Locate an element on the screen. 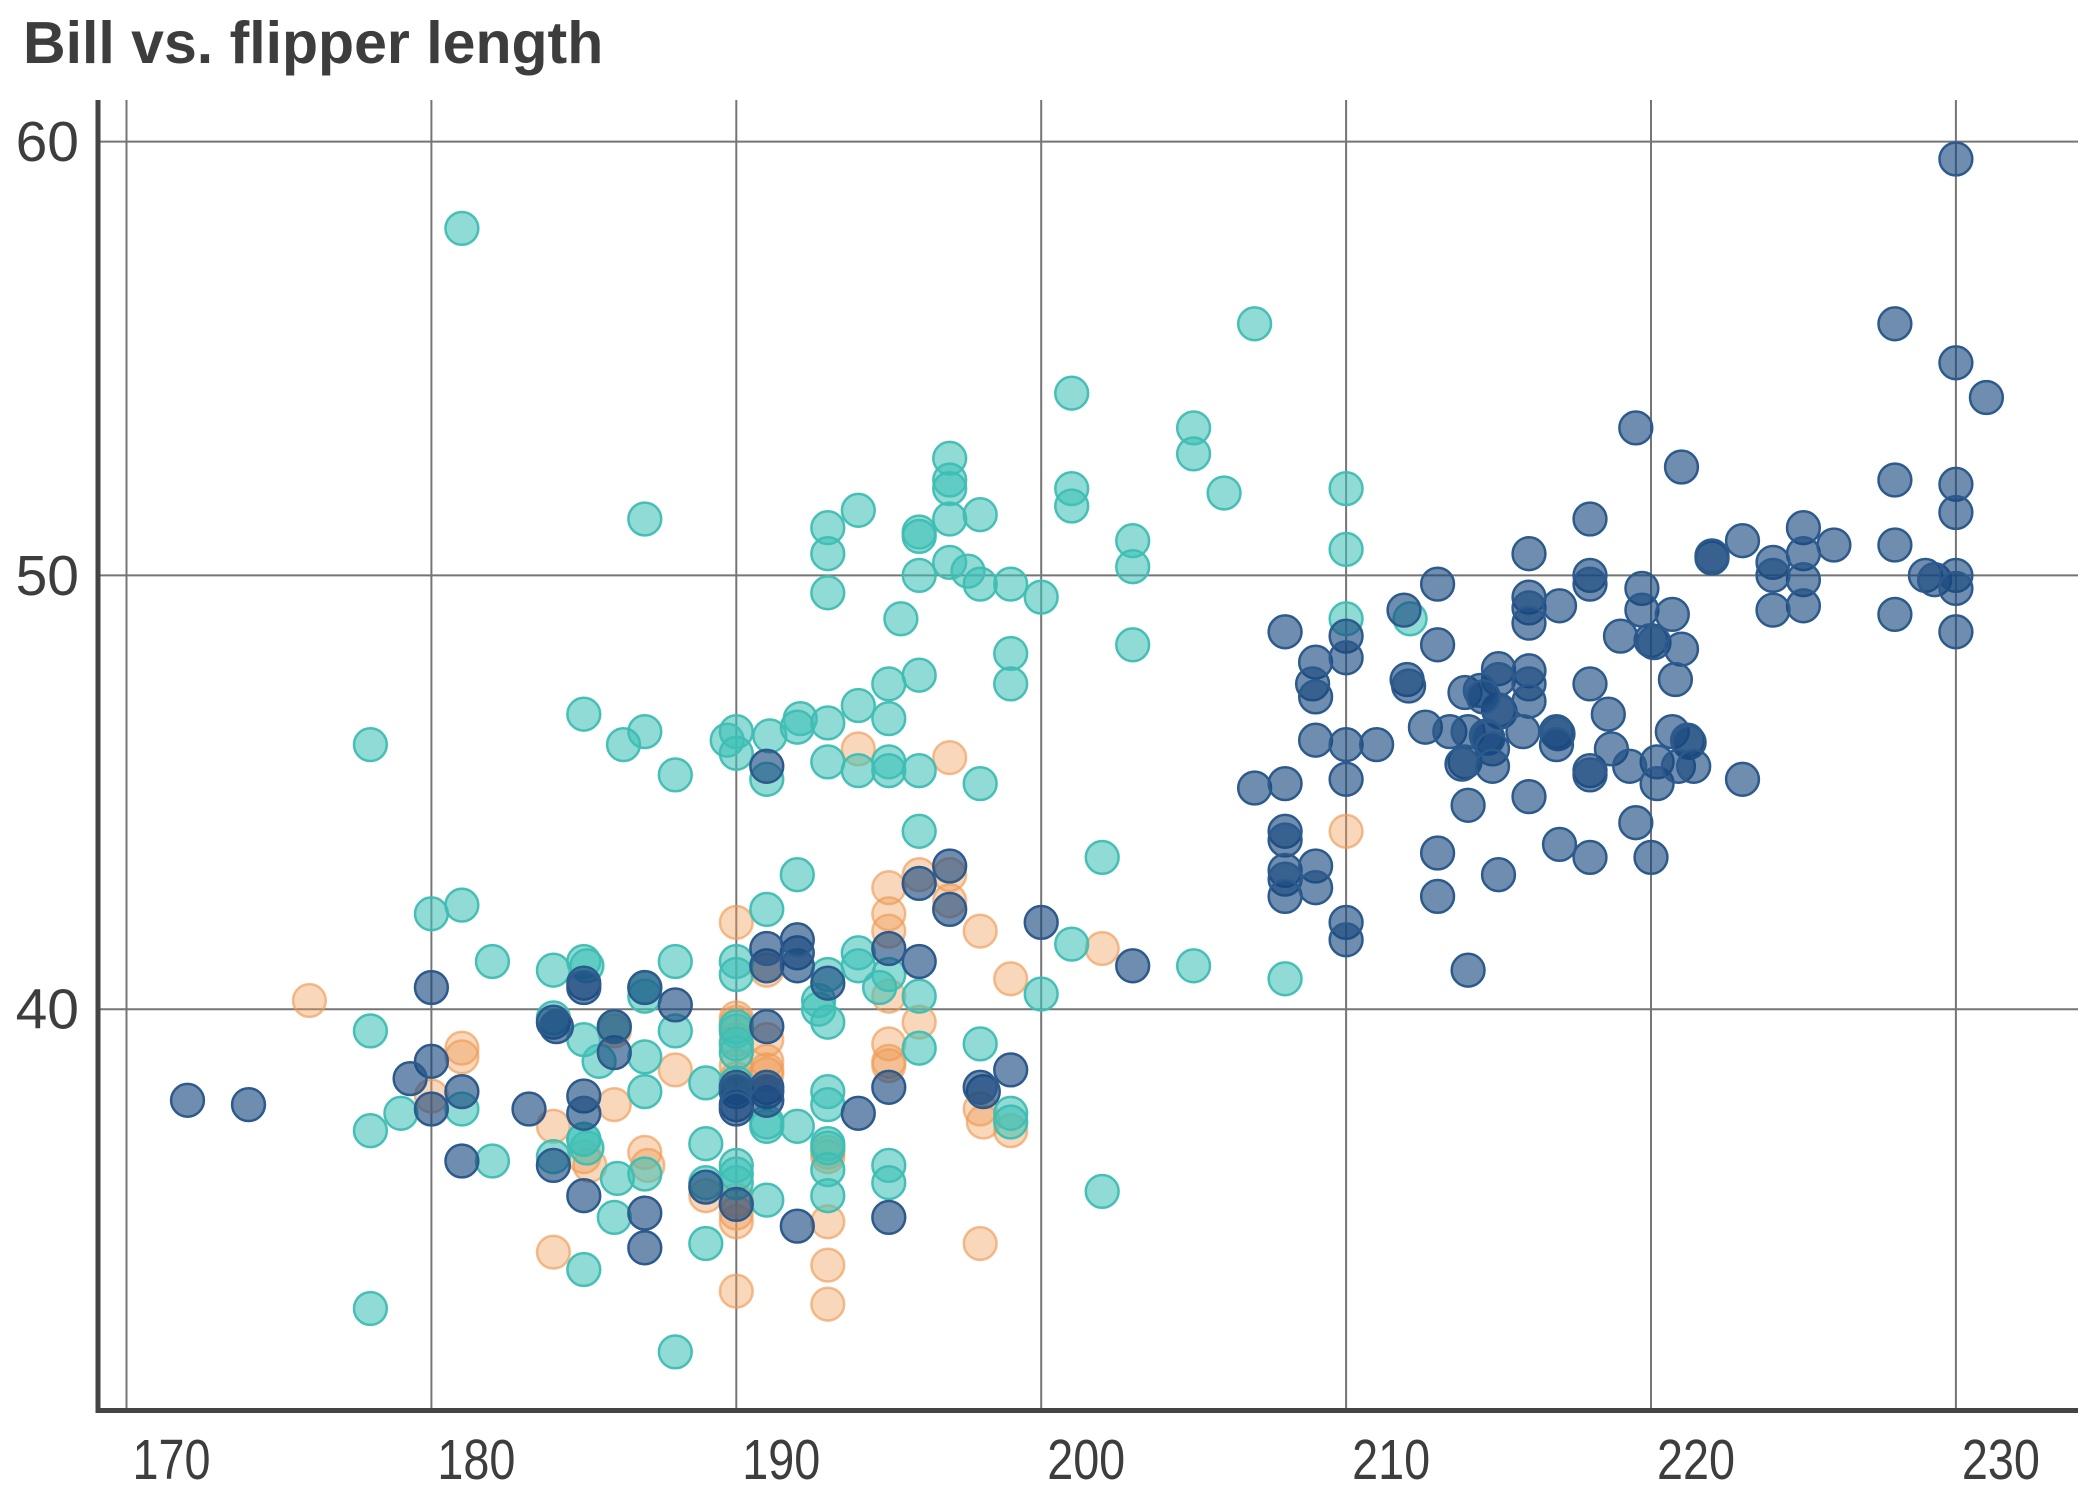 The image size is (2100, 1500). svg-text: 200 is located at coordinates (1086, 1460).